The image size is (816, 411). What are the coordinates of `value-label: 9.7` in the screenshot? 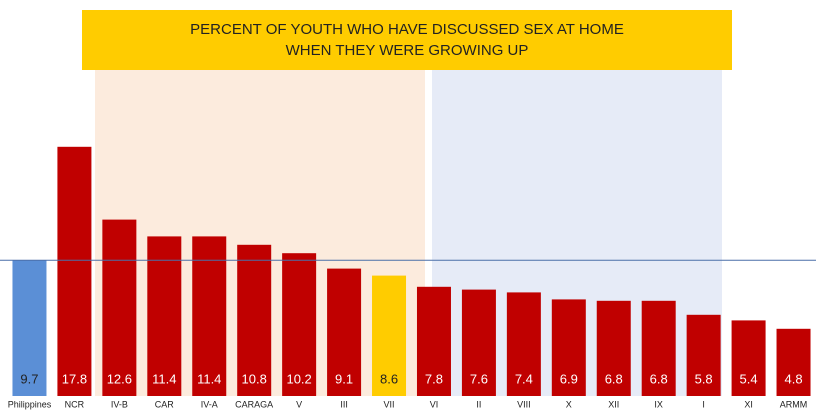 It's located at (29, 378).